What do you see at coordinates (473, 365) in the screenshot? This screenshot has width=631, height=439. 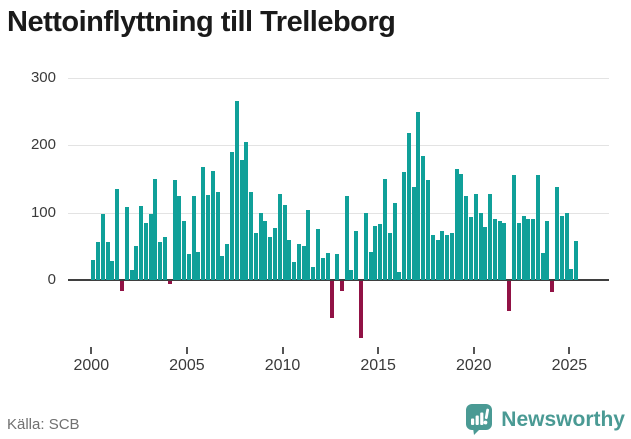 I see `x-axis-tick-label: 2020` at bounding box center [473, 365].